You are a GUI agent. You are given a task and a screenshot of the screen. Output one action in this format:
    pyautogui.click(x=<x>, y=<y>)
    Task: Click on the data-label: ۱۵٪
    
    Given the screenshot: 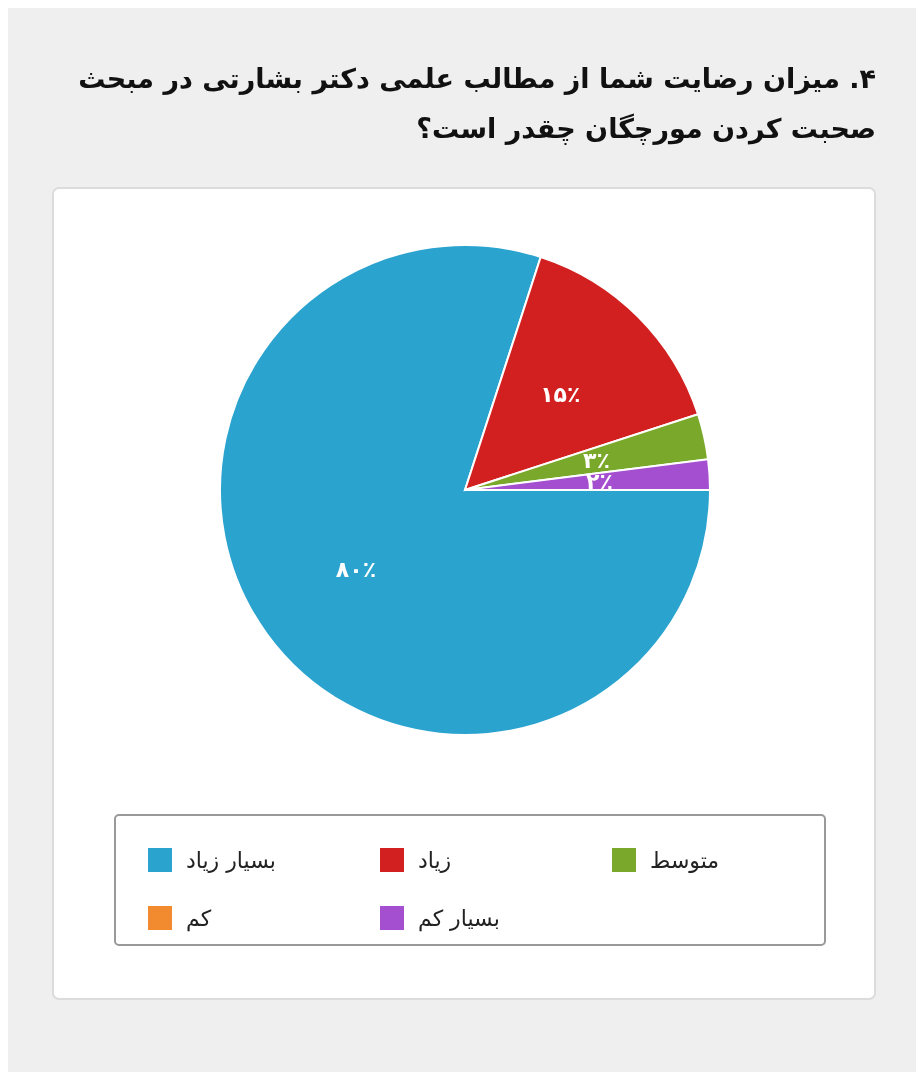 What is the action you would take?
    pyautogui.click(x=560, y=395)
    